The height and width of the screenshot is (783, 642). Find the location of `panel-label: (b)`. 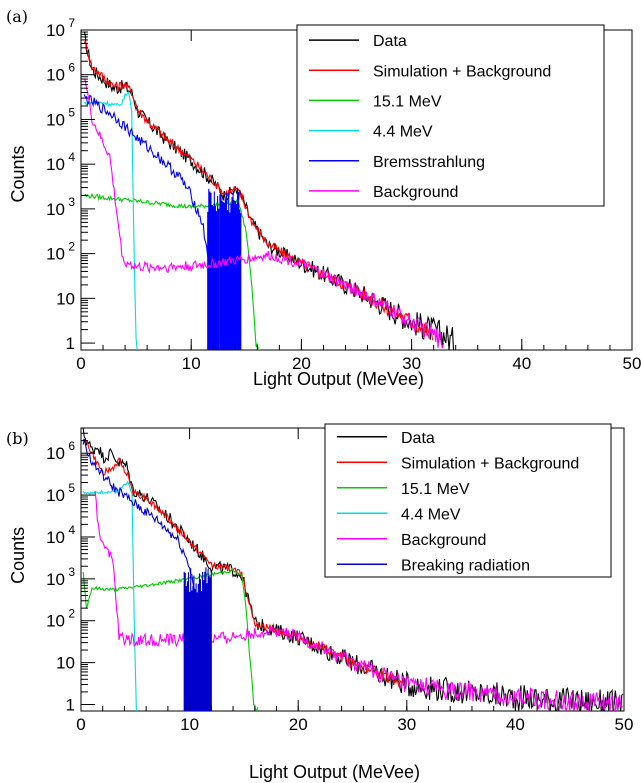

panel-label: (b) is located at coordinates (17, 438).